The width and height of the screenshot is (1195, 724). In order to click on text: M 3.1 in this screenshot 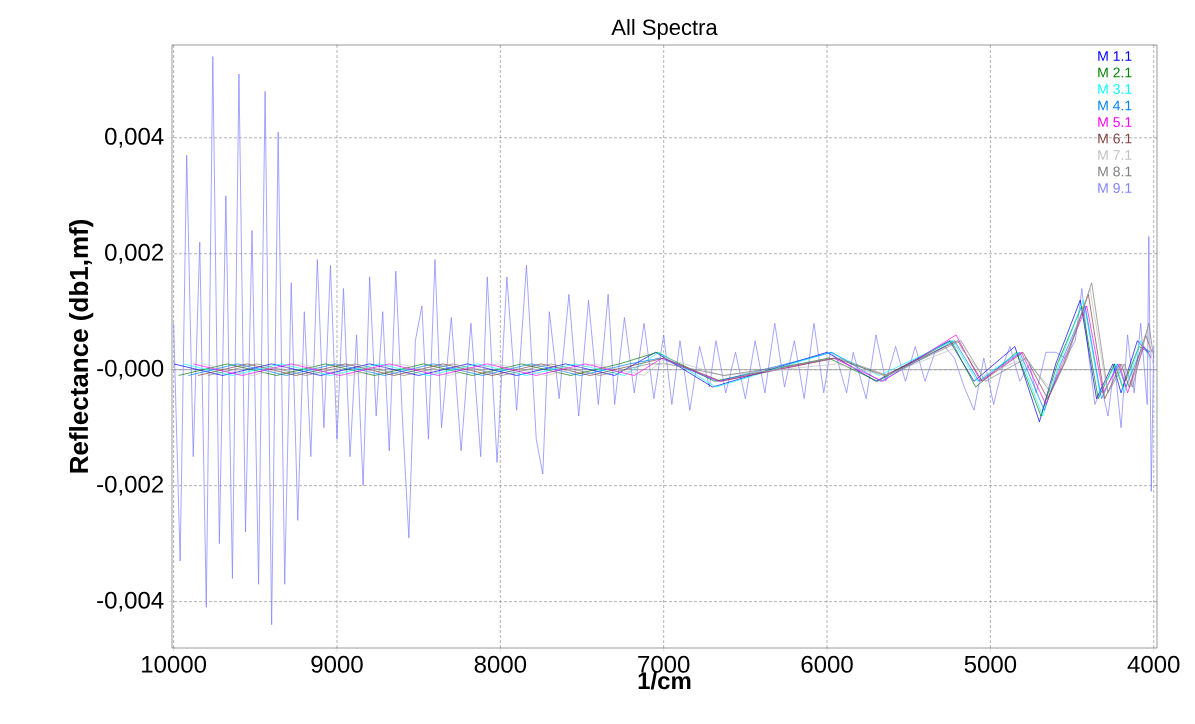, I will do `click(1115, 89)`.